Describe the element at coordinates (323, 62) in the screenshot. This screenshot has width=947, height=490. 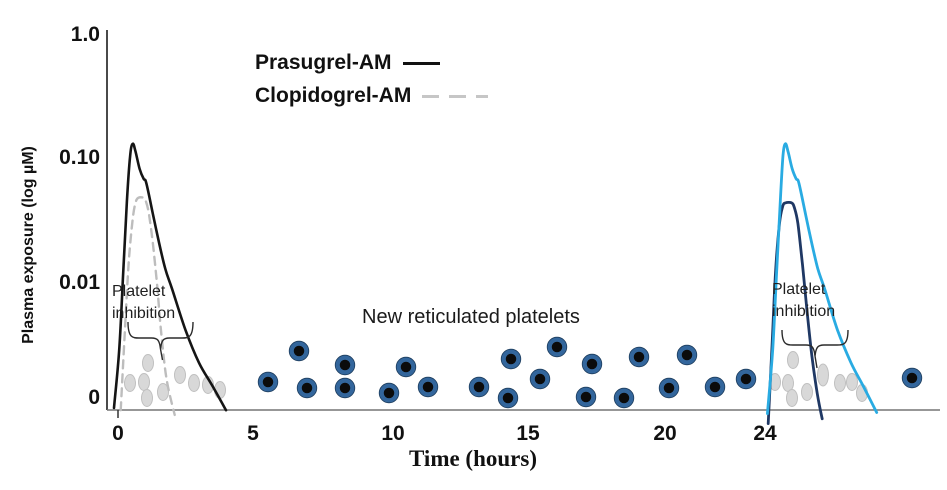
I see `legend-label-prasugrel: Prasugrel-AM` at that location.